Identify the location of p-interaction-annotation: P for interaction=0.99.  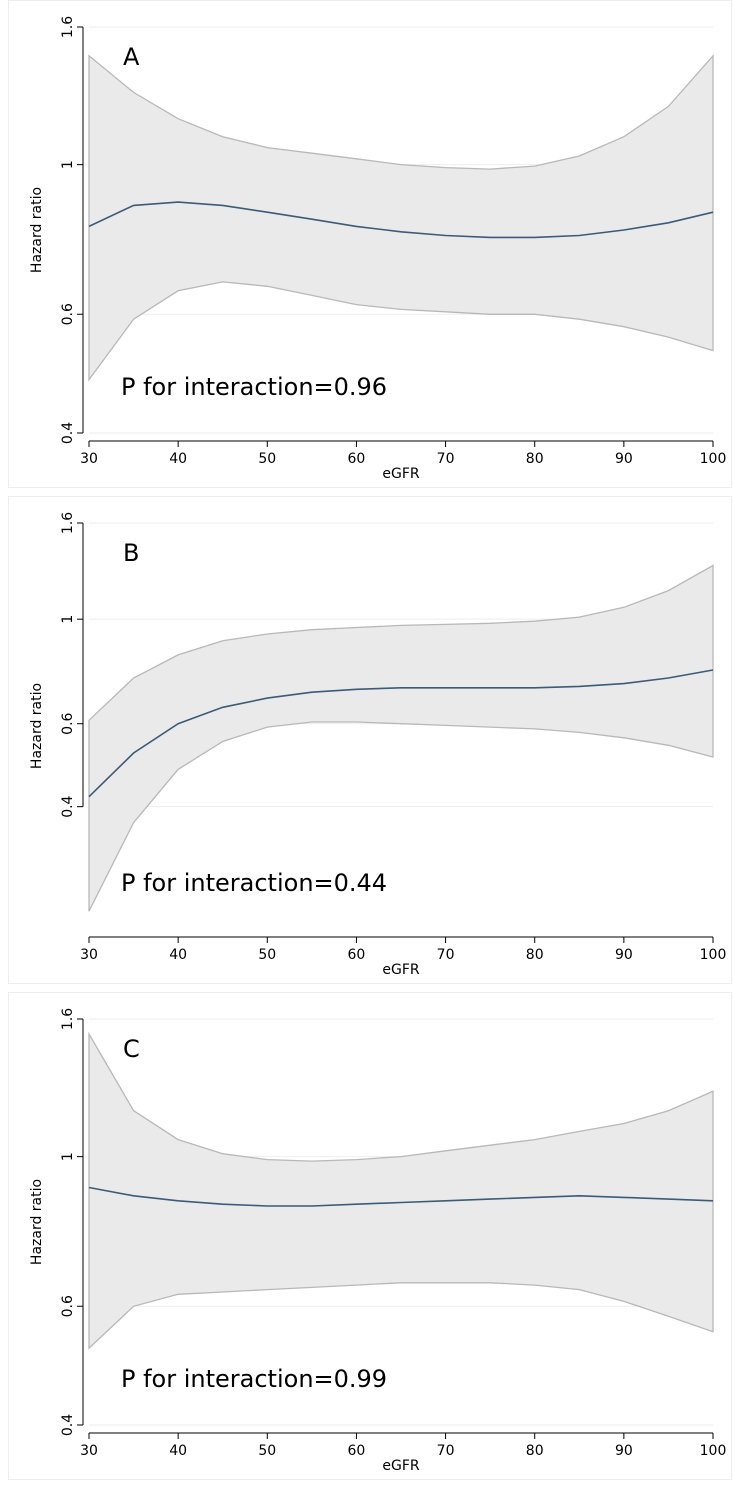
(254, 1379).